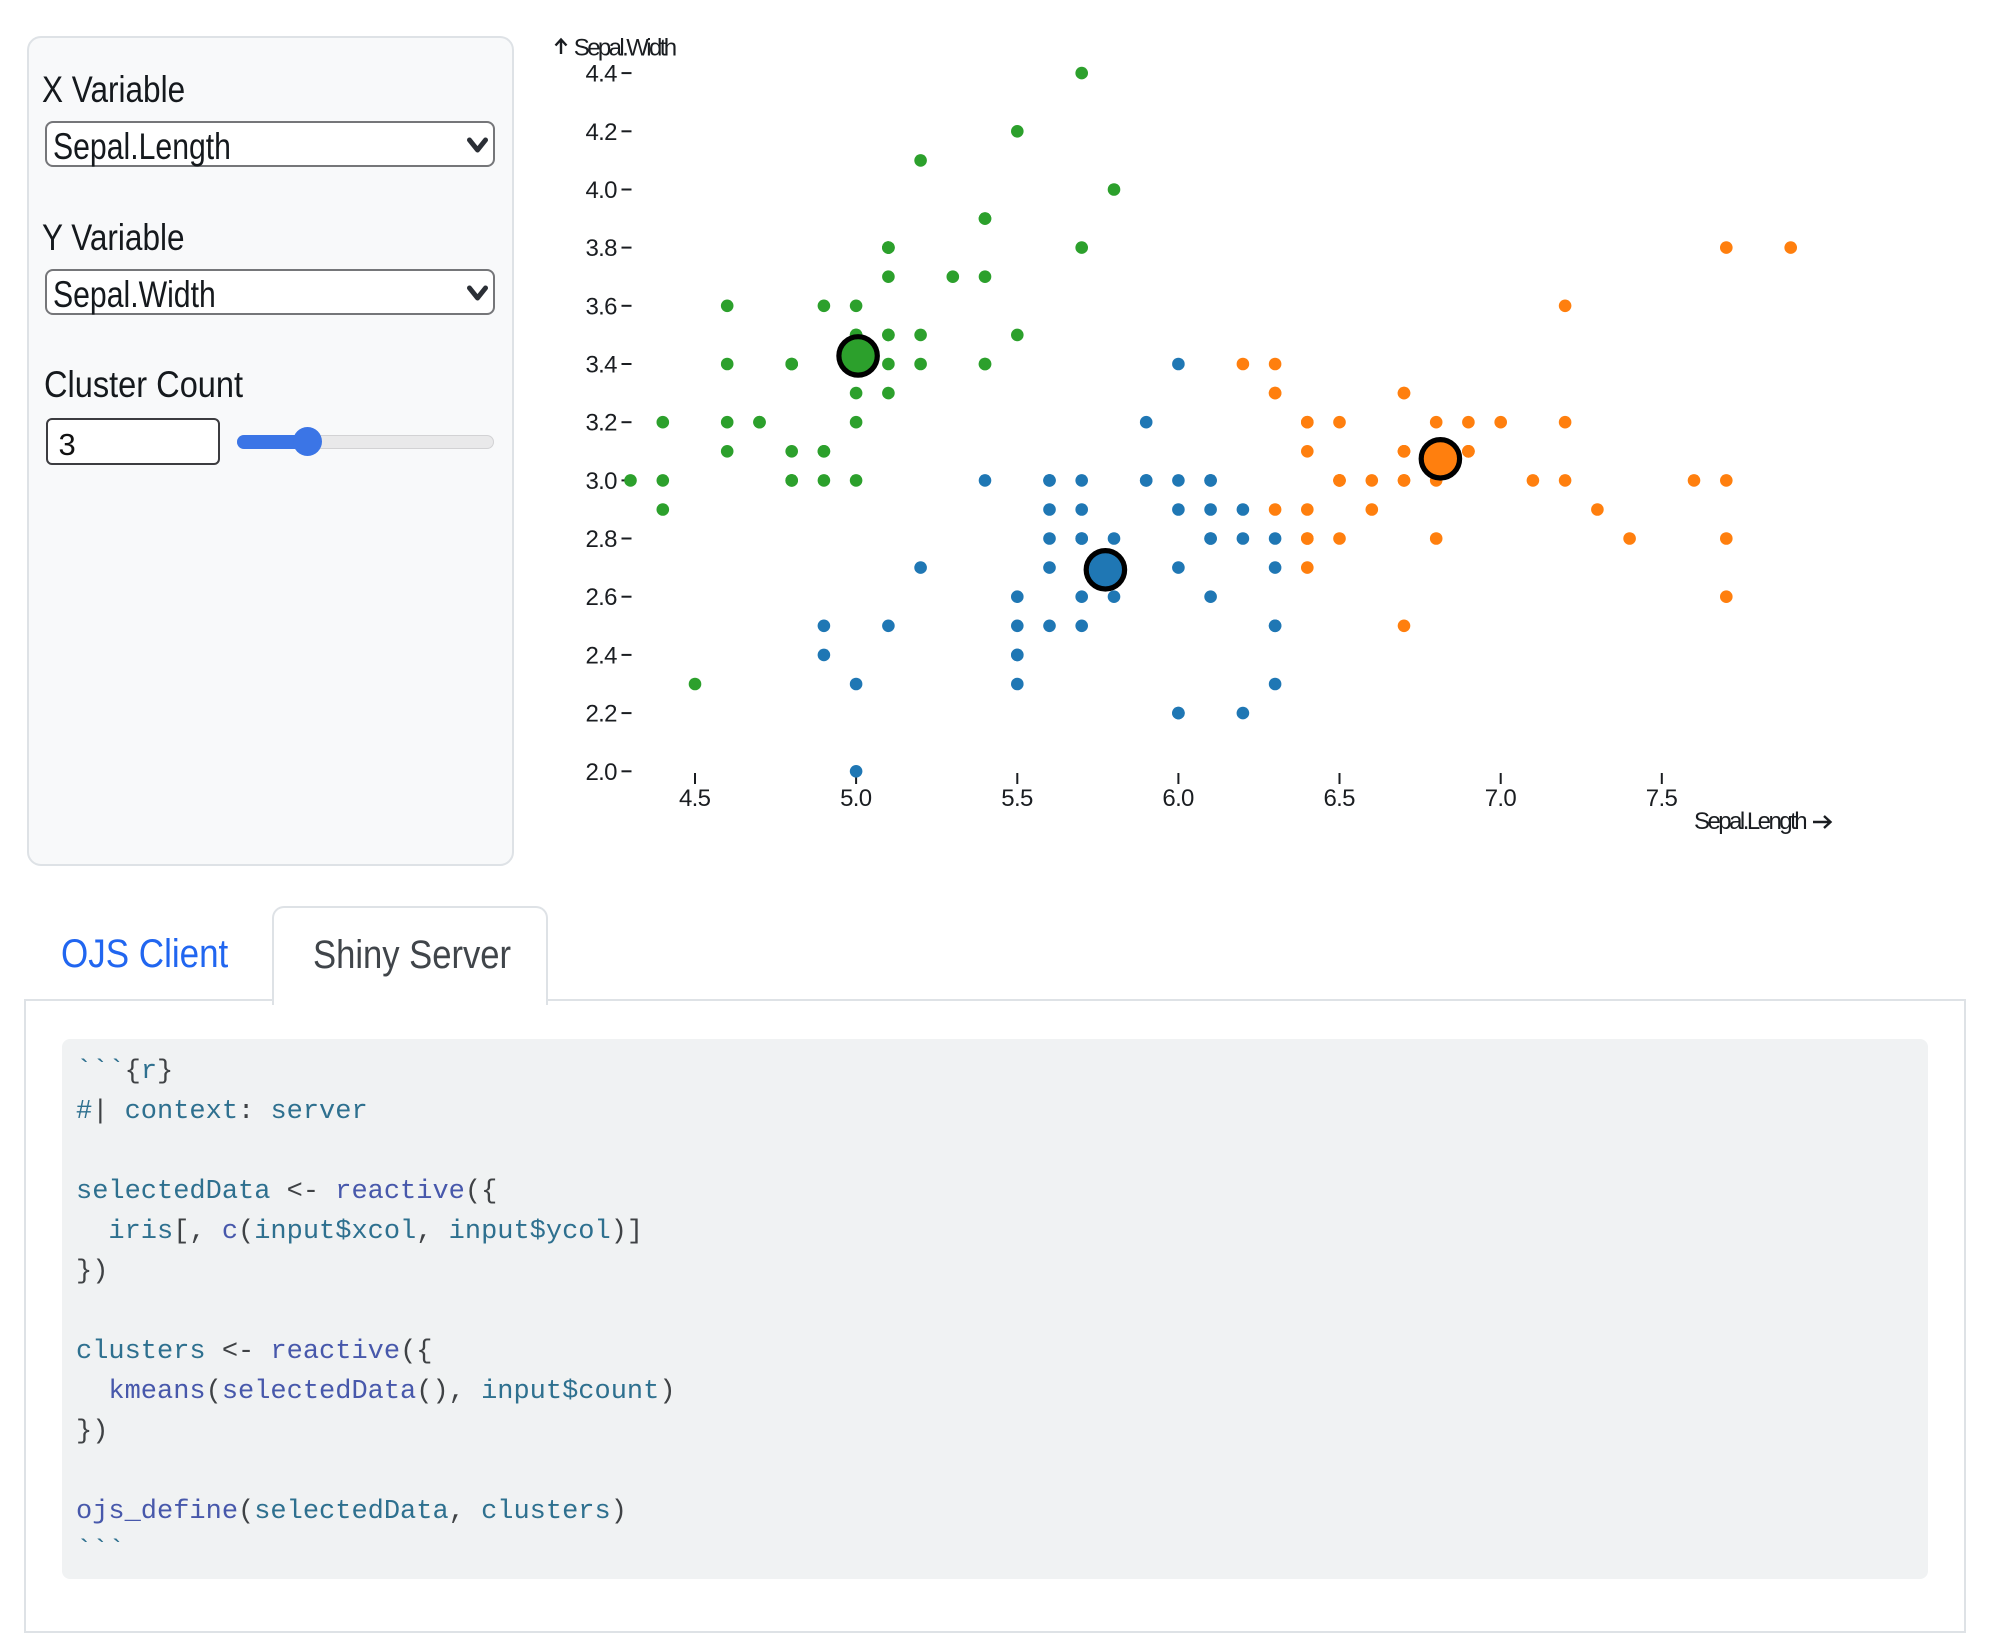  Describe the element at coordinates (602, 132) in the screenshot. I see `svg-text: 4.2` at that location.